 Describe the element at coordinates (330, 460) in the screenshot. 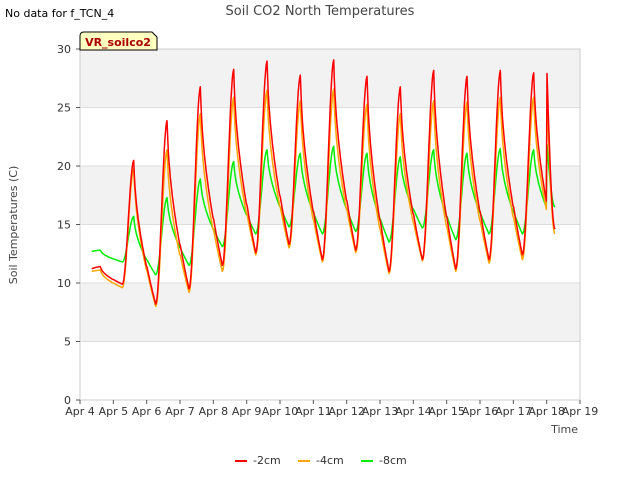

I see `legend-label: -4cm` at that location.